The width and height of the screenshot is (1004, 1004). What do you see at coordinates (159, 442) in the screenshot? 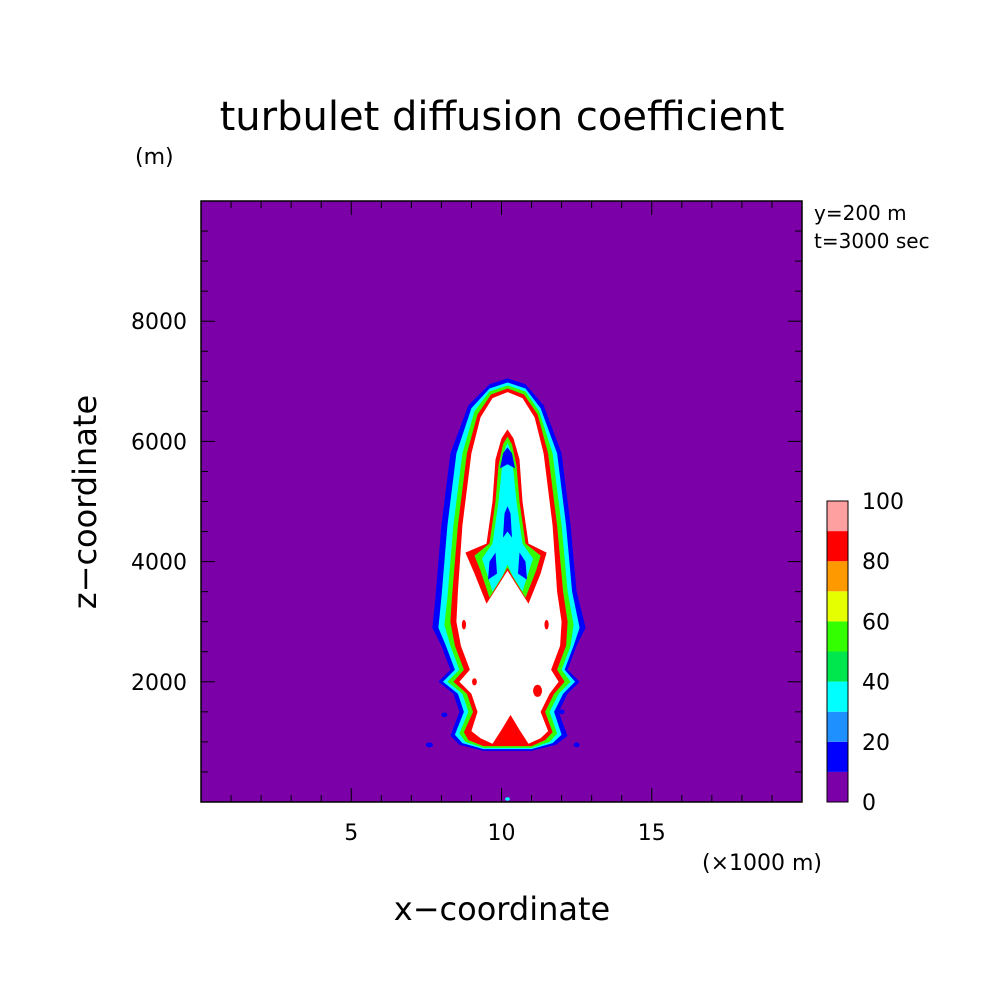
I see `y-tick-label: 6000` at bounding box center [159, 442].